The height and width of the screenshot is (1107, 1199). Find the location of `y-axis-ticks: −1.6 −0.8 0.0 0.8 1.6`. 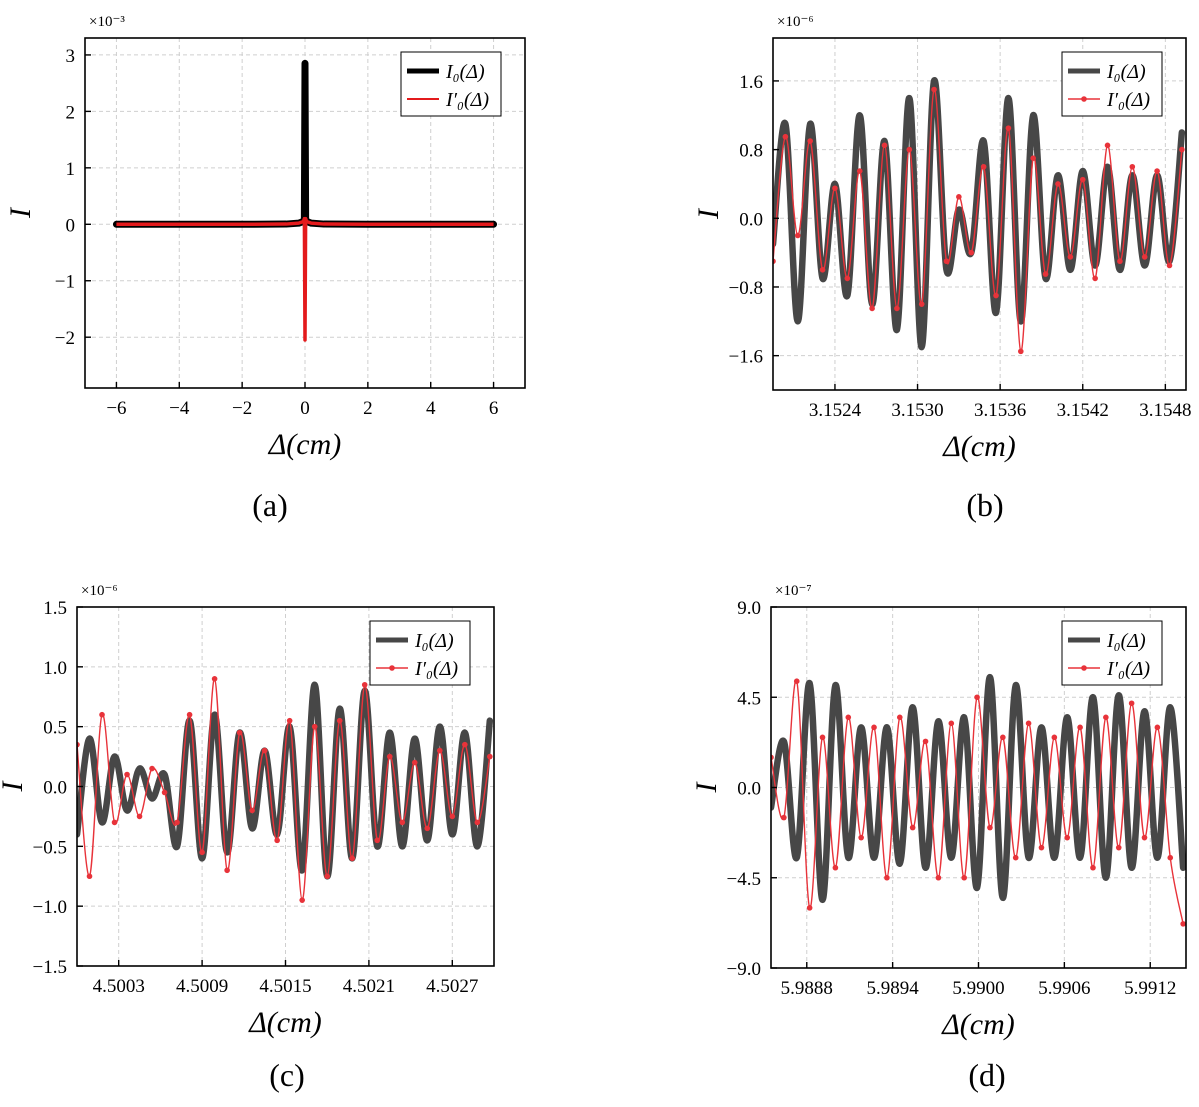

y-axis-ticks: −1.6 −0.8 0.0 0.8 1.6 is located at coordinates (754, 220).